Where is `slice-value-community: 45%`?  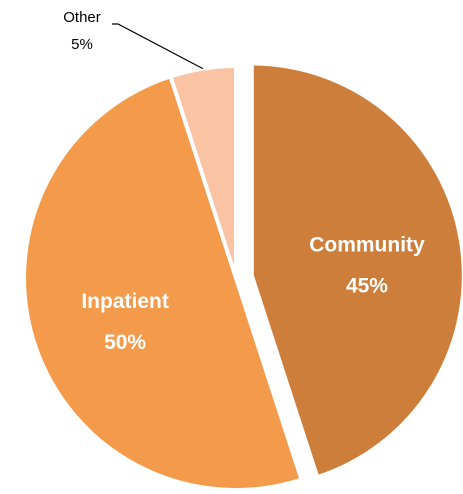 slice-value-community: 45% is located at coordinates (367, 285).